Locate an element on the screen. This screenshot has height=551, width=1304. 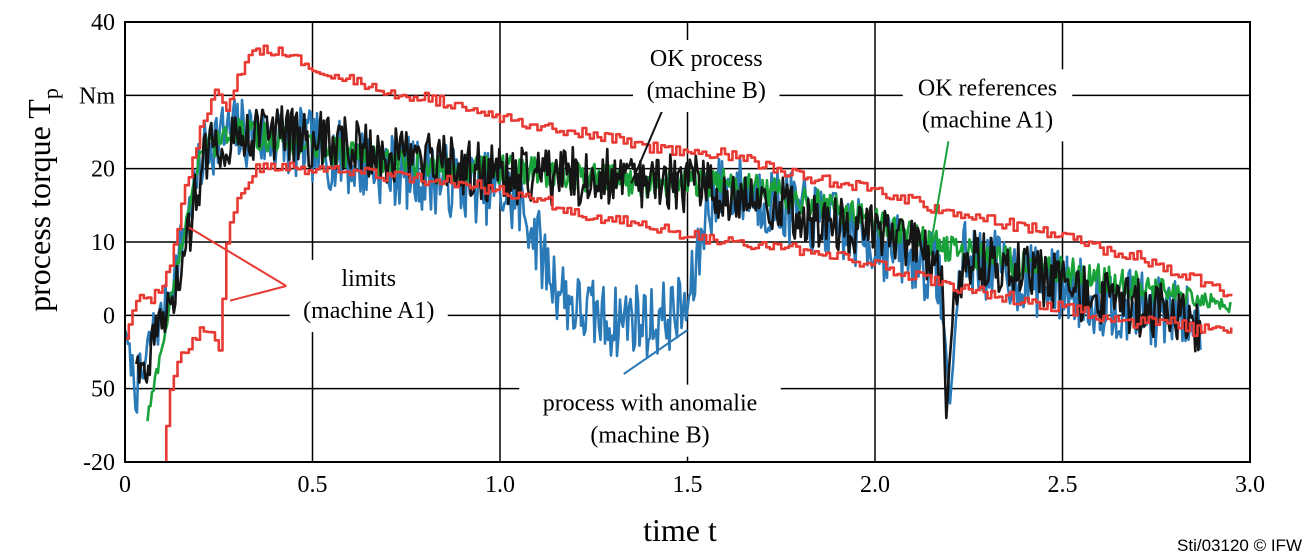
annotation-label-3-1: (machine B) is located at coordinates (649, 436).